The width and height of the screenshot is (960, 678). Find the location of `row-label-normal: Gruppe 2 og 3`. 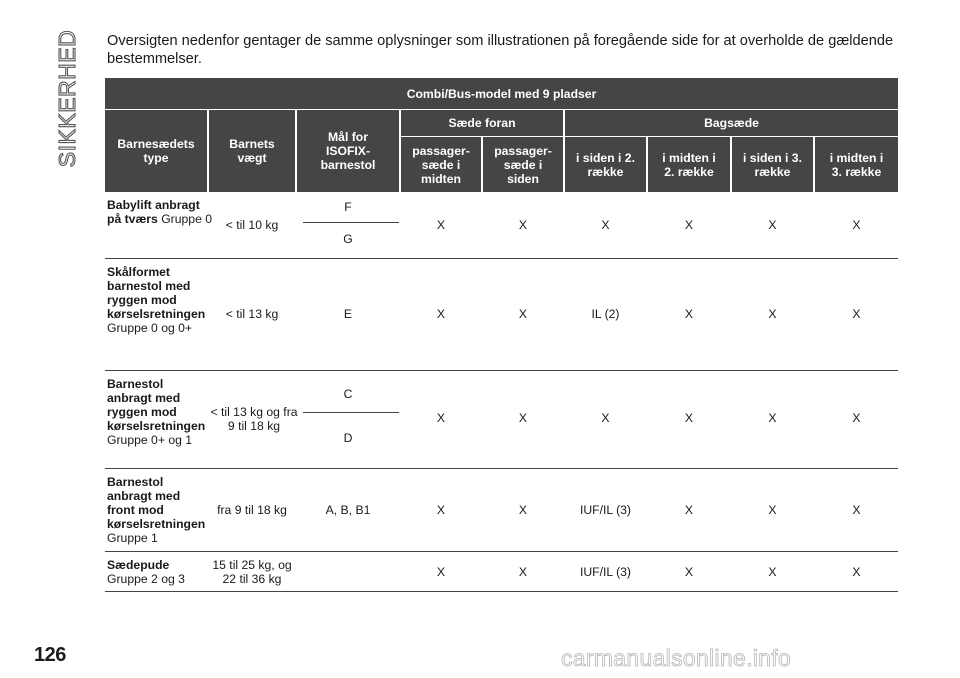

row-label-normal: Gruppe 2 og 3 is located at coordinates (146, 579).